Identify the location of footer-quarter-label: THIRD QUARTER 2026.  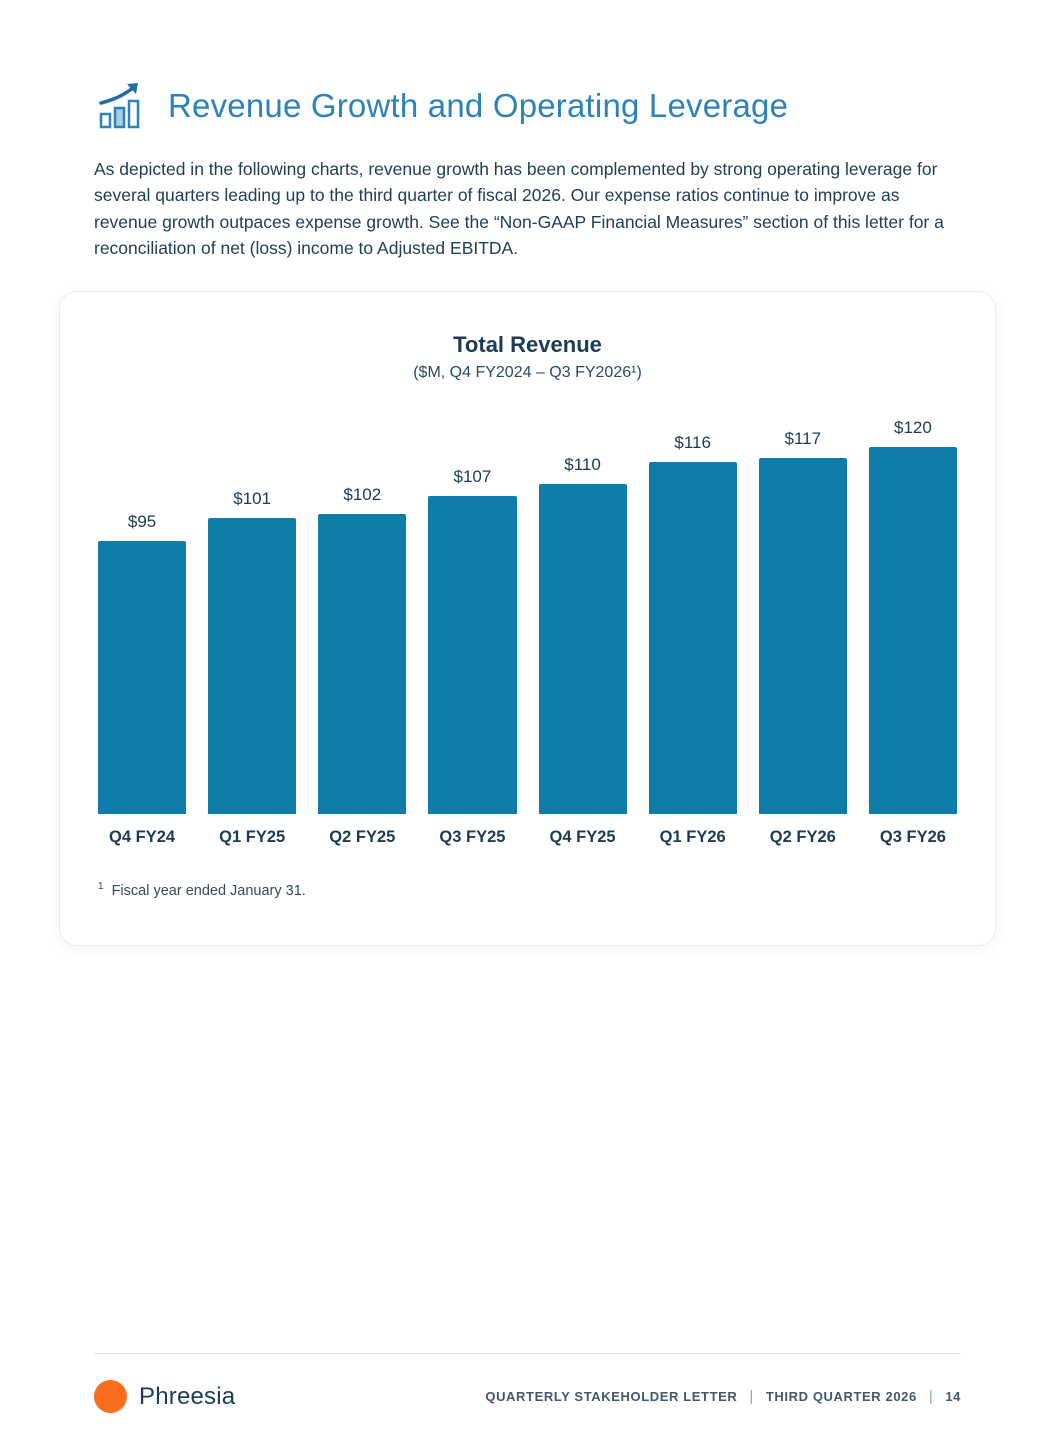
(841, 1396).